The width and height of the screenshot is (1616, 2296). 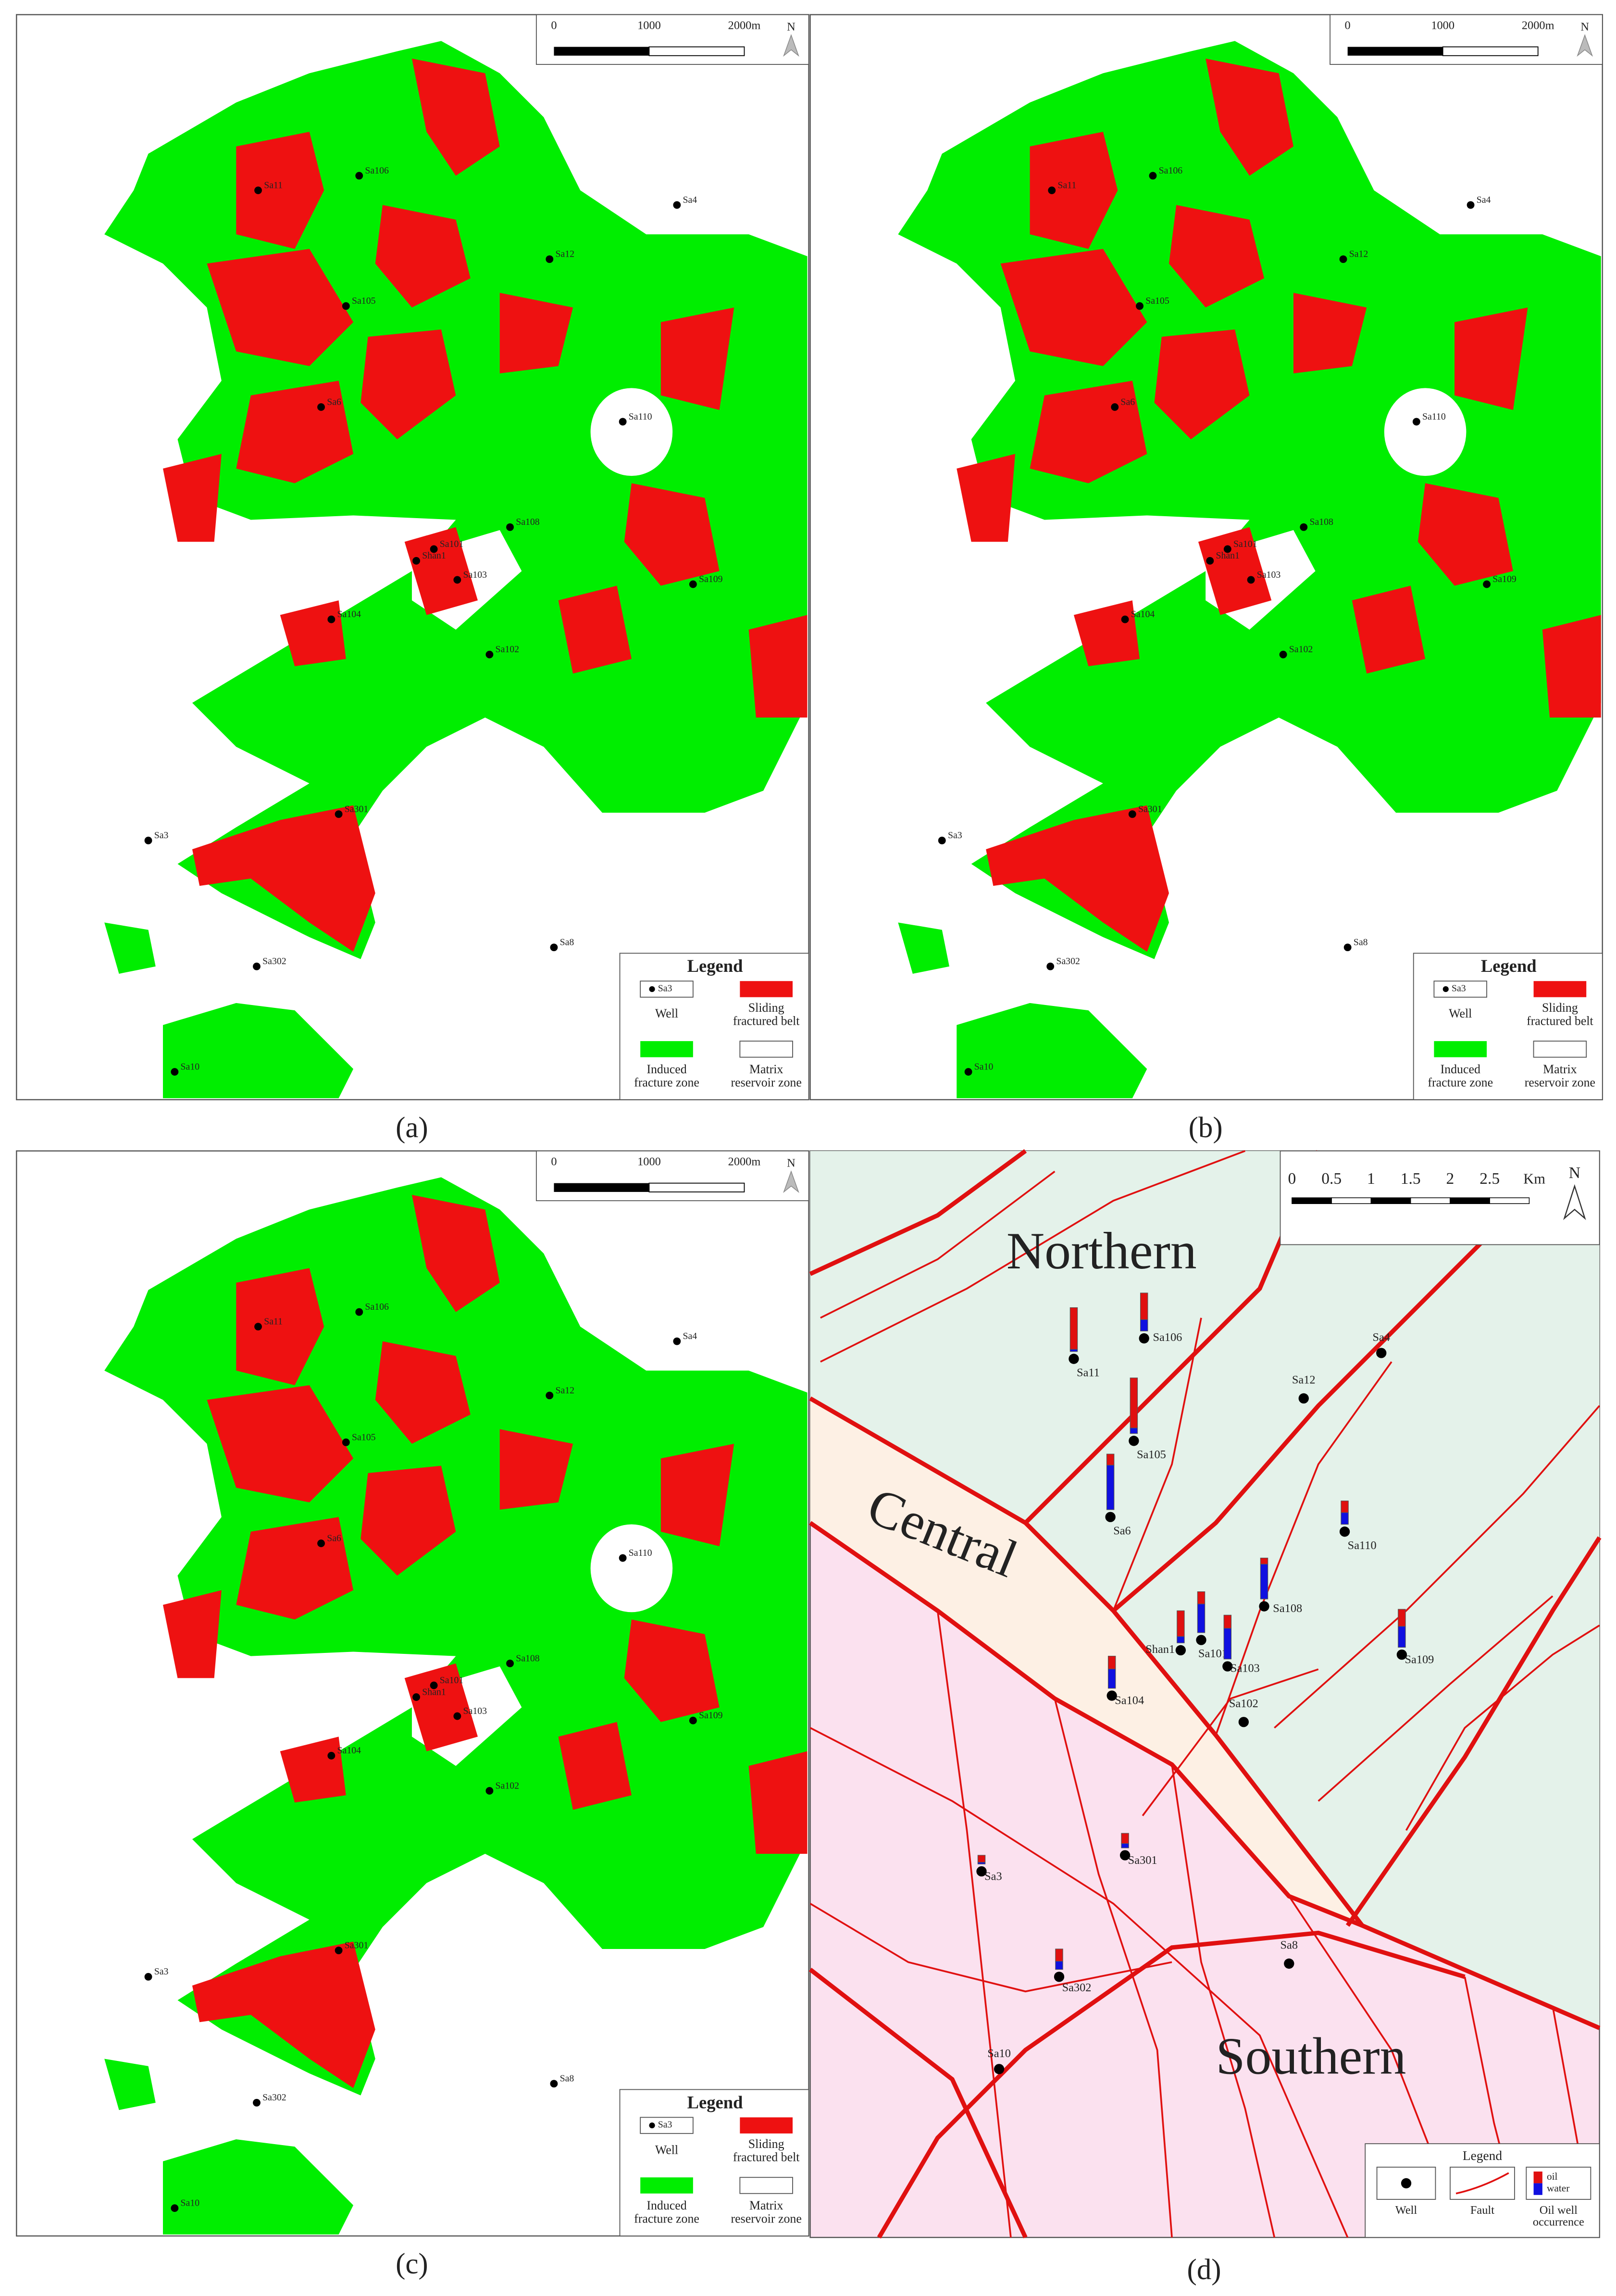 I want to click on legend-item: Matrix, so click(x=766, y=2205).